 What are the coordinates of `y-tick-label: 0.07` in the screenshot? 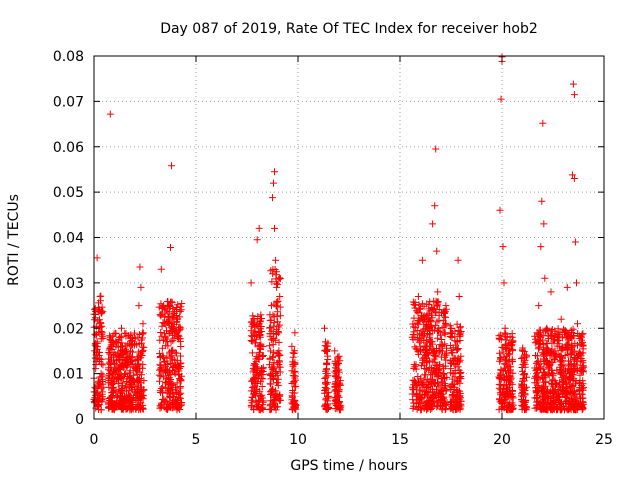 It's located at (68, 102).